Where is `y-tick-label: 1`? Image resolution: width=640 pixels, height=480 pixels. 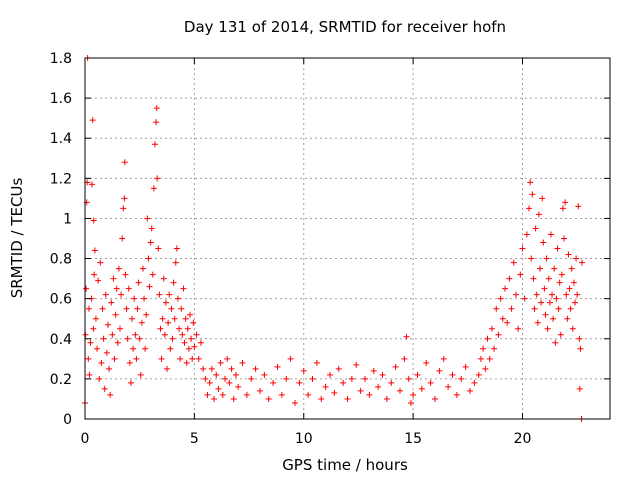 y-tick-label: 1 is located at coordinates (67, 219).